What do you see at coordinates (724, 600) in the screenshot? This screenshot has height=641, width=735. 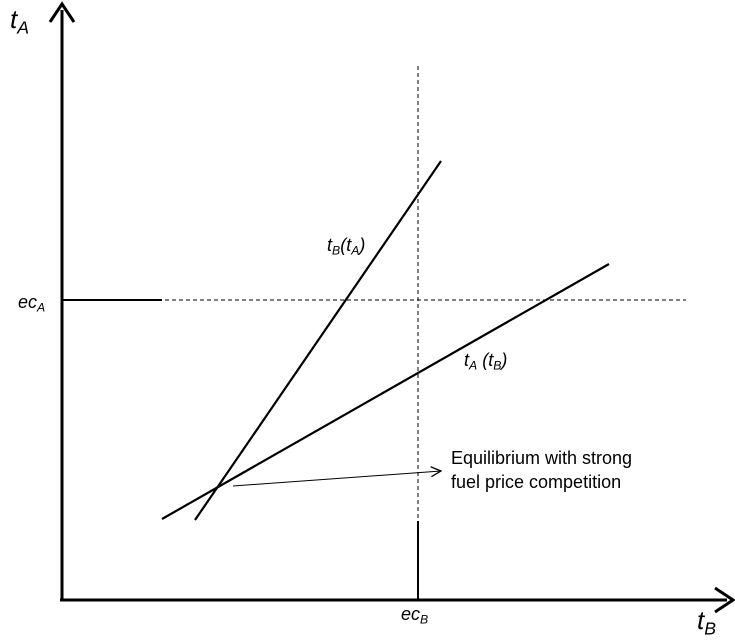 I see `x-axis-arrowhead` at bounding box center [724, 600].